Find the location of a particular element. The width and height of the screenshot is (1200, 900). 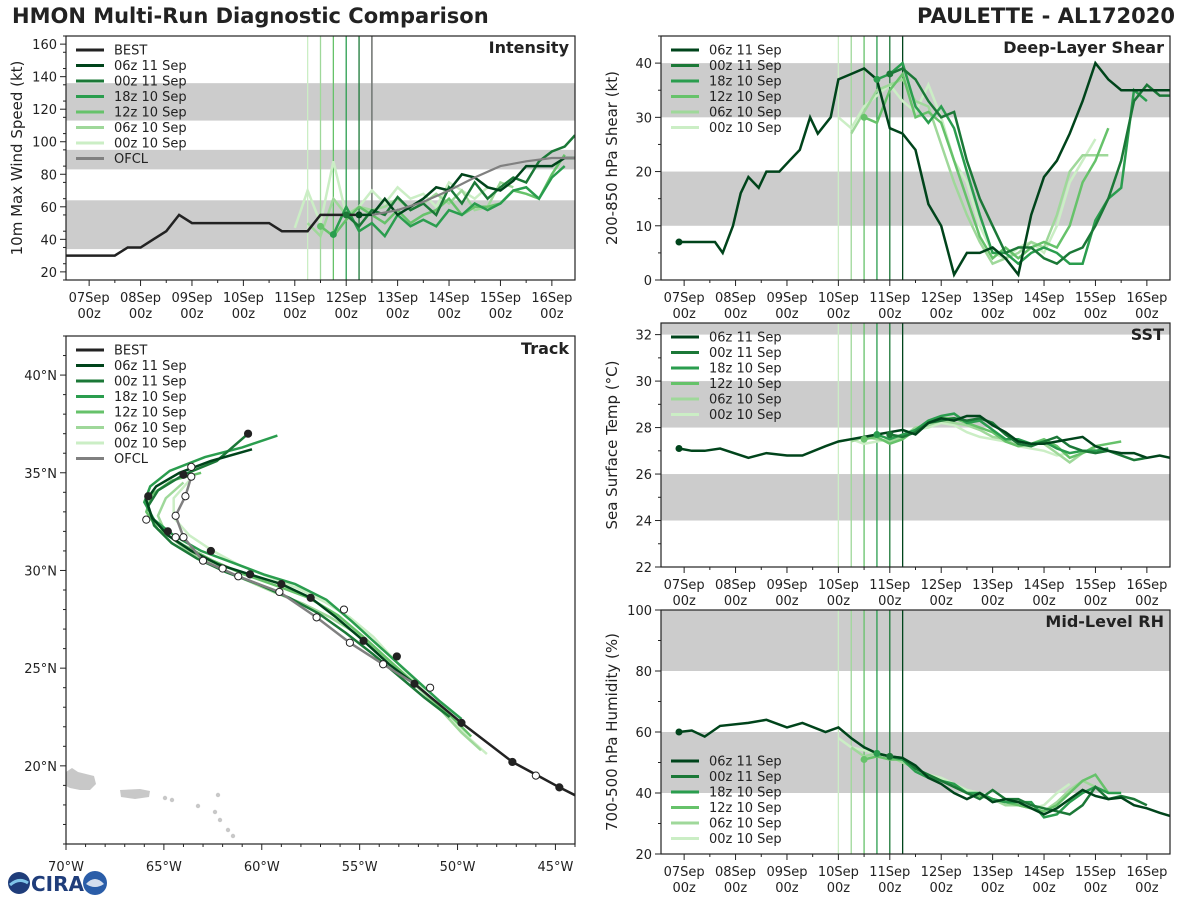

y-axis-label: Sea Surface Temp (°C) is located at coordinates (612, 444).